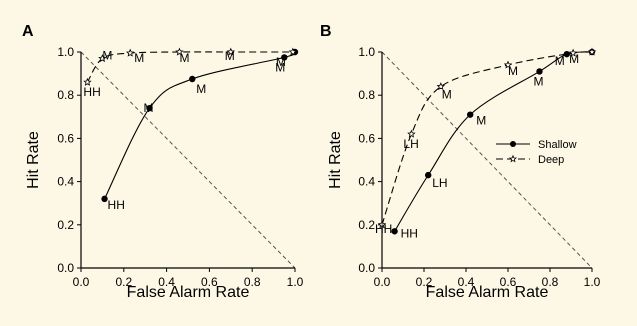  Describe the element at coordinates (28, 31) in the screenshot. I see `panel-letter: A` at that location.